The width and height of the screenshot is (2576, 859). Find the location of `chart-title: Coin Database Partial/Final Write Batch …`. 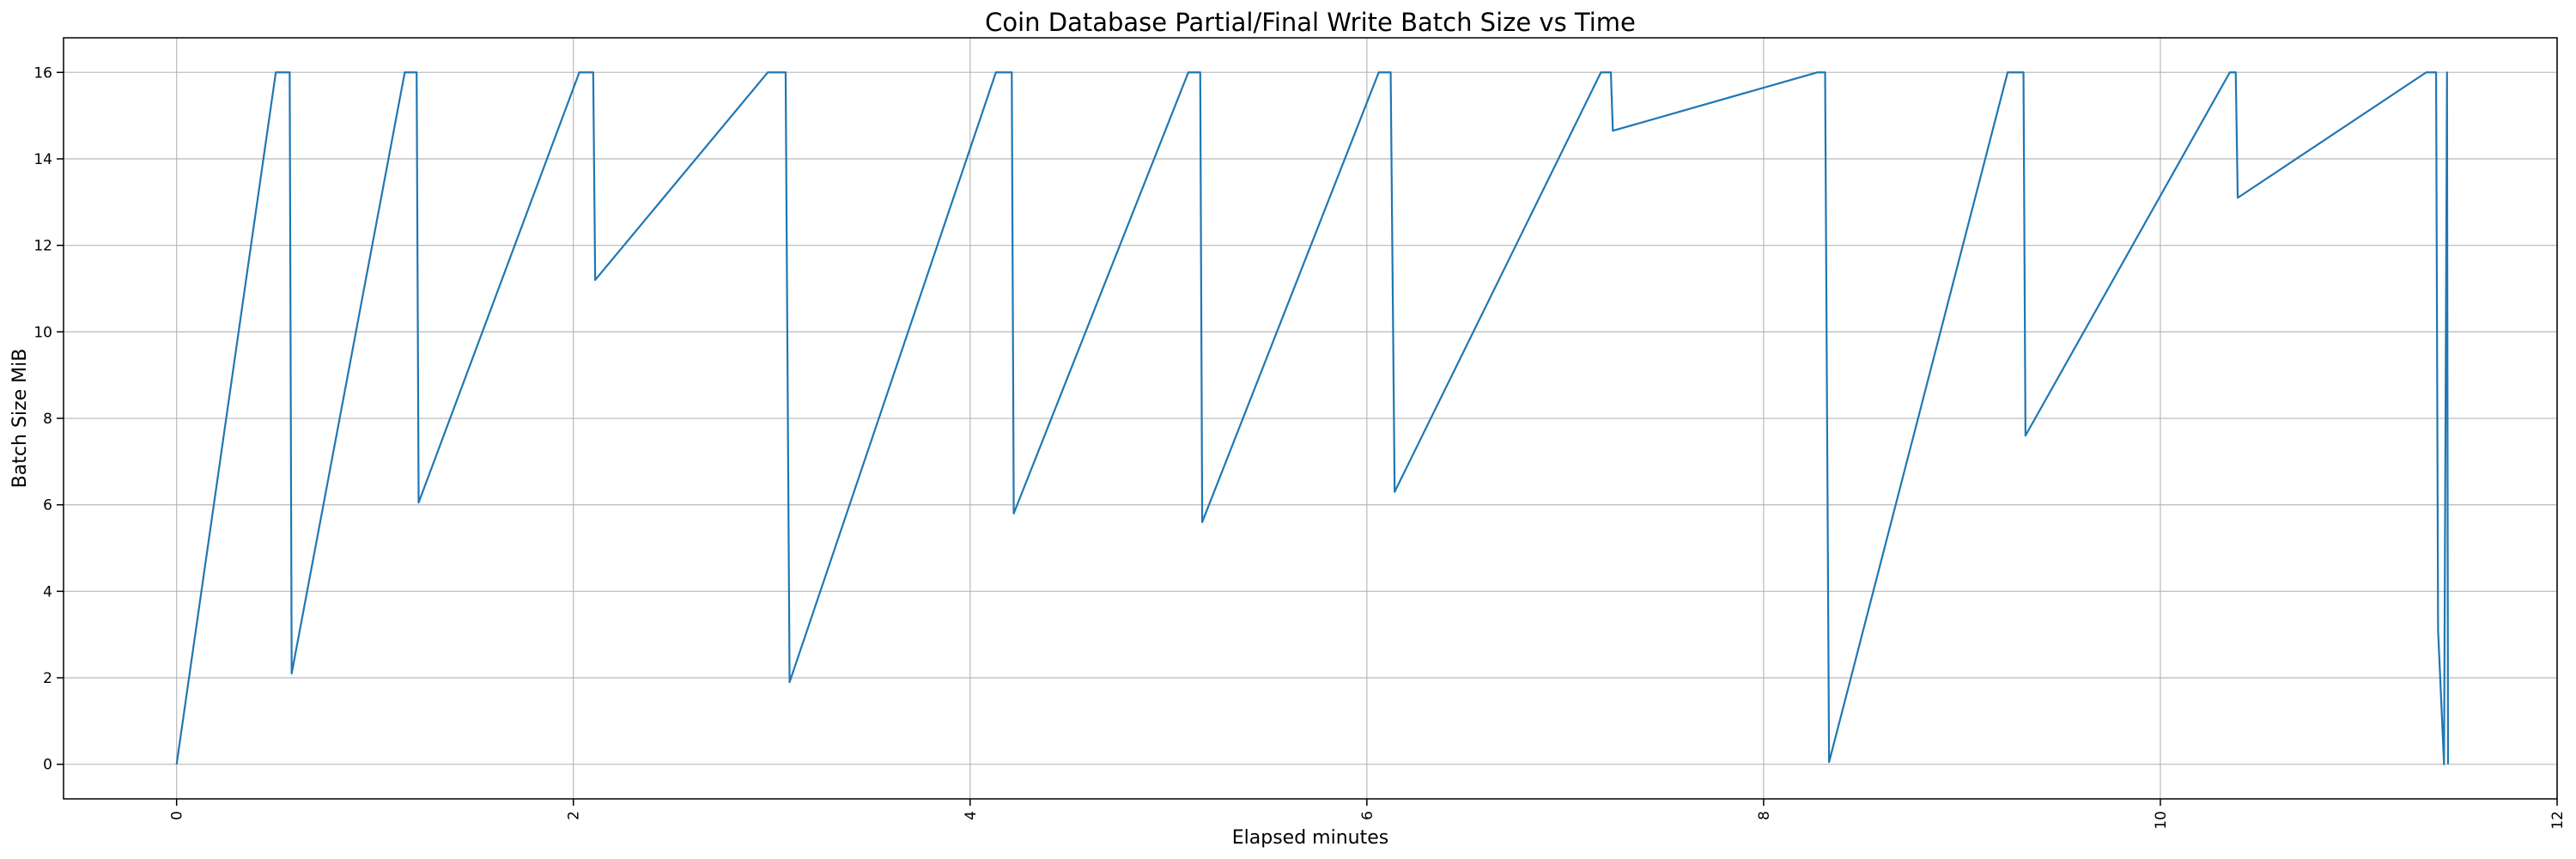

chart-title: Coin Database Partial/Final Write Batch … is located at coordinates (1310, 22).